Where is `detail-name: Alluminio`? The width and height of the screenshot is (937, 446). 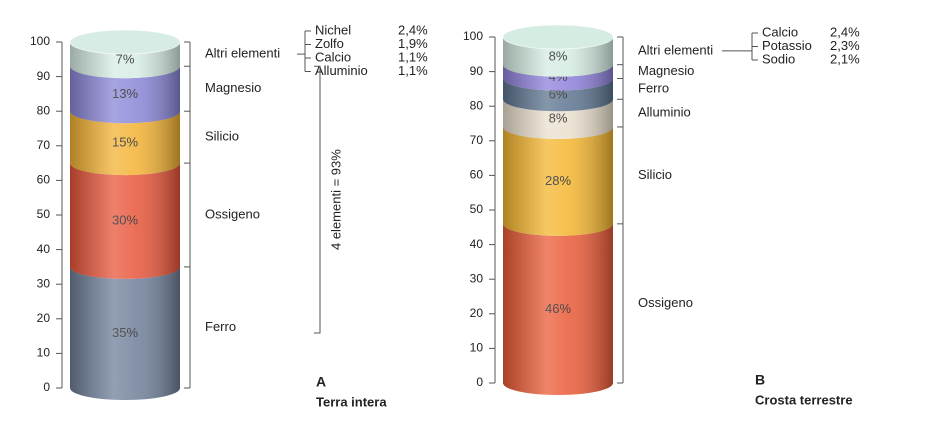
detail-name: Alluminio is located at coordinates (341, 70).